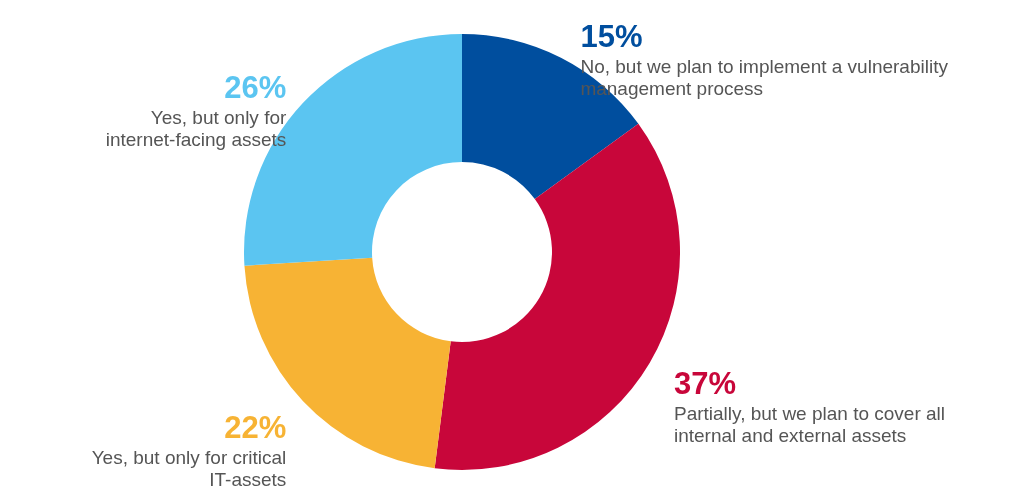 The image size is (1028, 504). Describe the element at coordinates (189, 468) in the screenshot. I see `slice-label: Yes, but only for critical IT-assets` at that location.